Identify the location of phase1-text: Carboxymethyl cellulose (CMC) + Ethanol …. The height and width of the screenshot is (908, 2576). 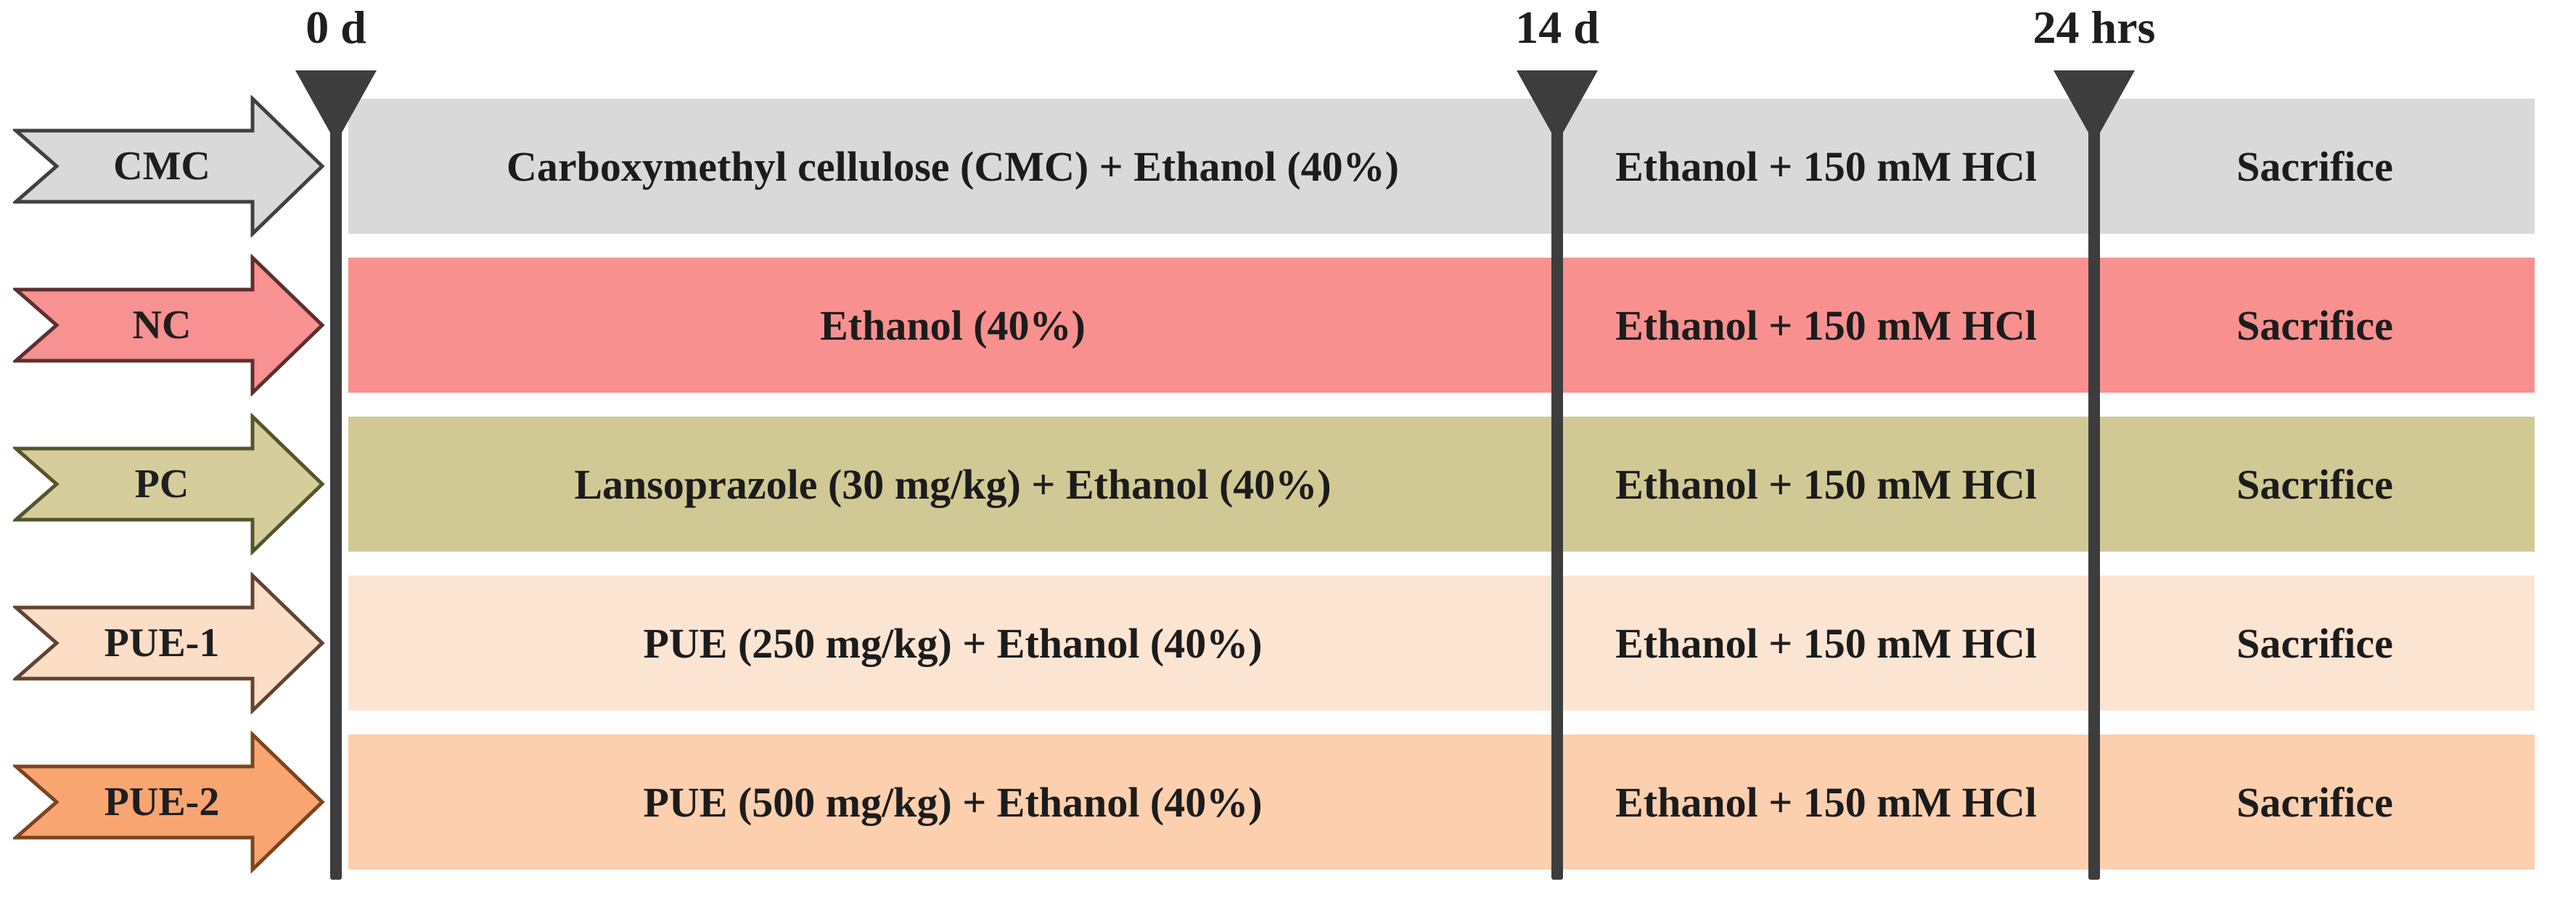
(952, 166).